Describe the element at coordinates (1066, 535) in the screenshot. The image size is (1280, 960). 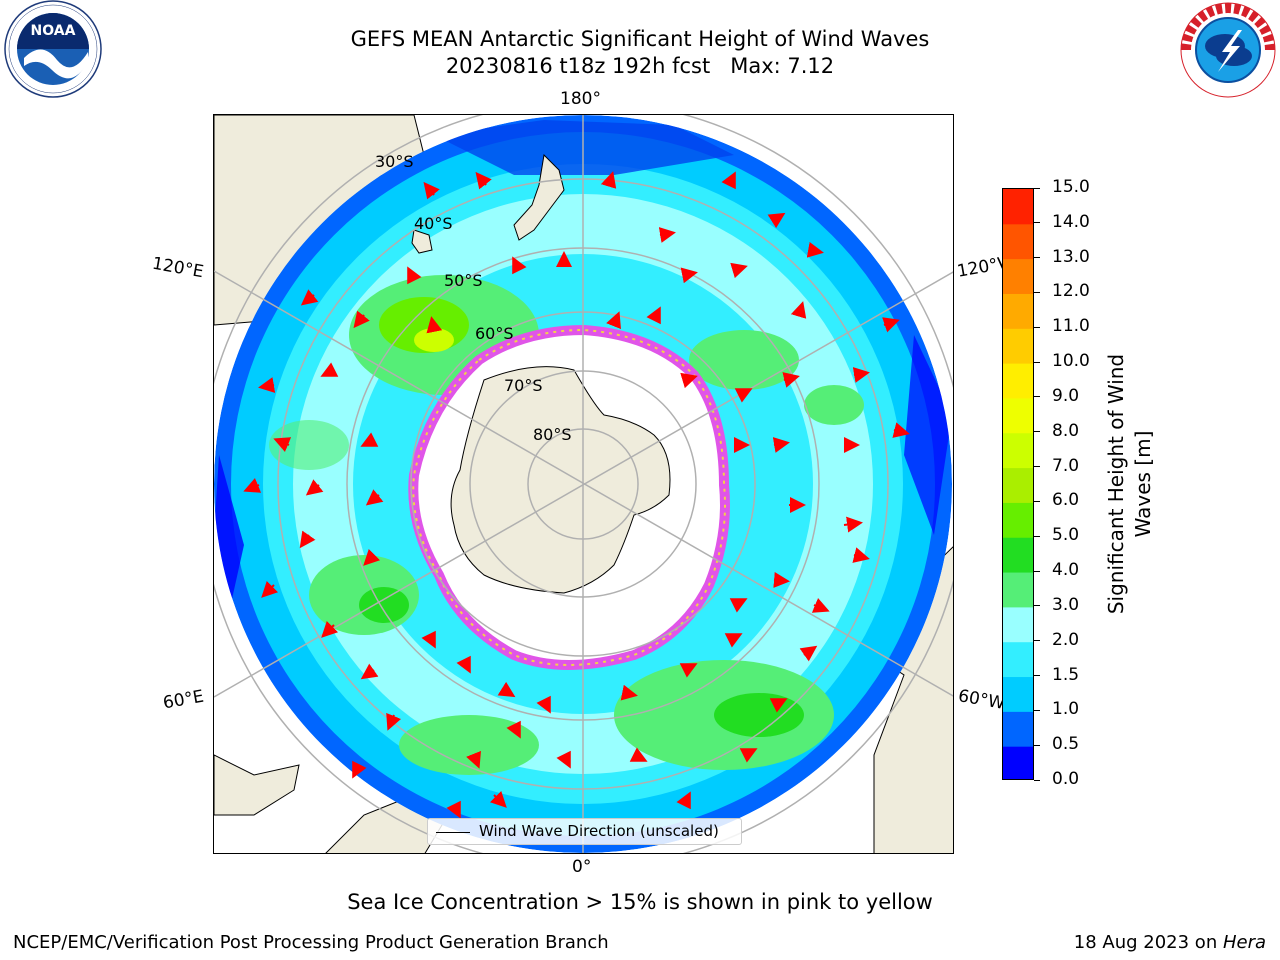
I see `colorbar-tick-label: 5.0` at that location.